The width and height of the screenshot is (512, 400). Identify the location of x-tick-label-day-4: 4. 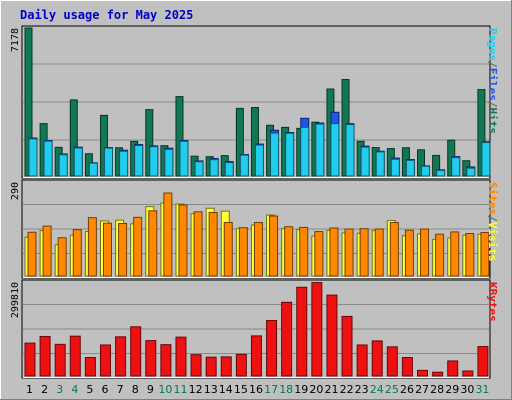
(74, 389).